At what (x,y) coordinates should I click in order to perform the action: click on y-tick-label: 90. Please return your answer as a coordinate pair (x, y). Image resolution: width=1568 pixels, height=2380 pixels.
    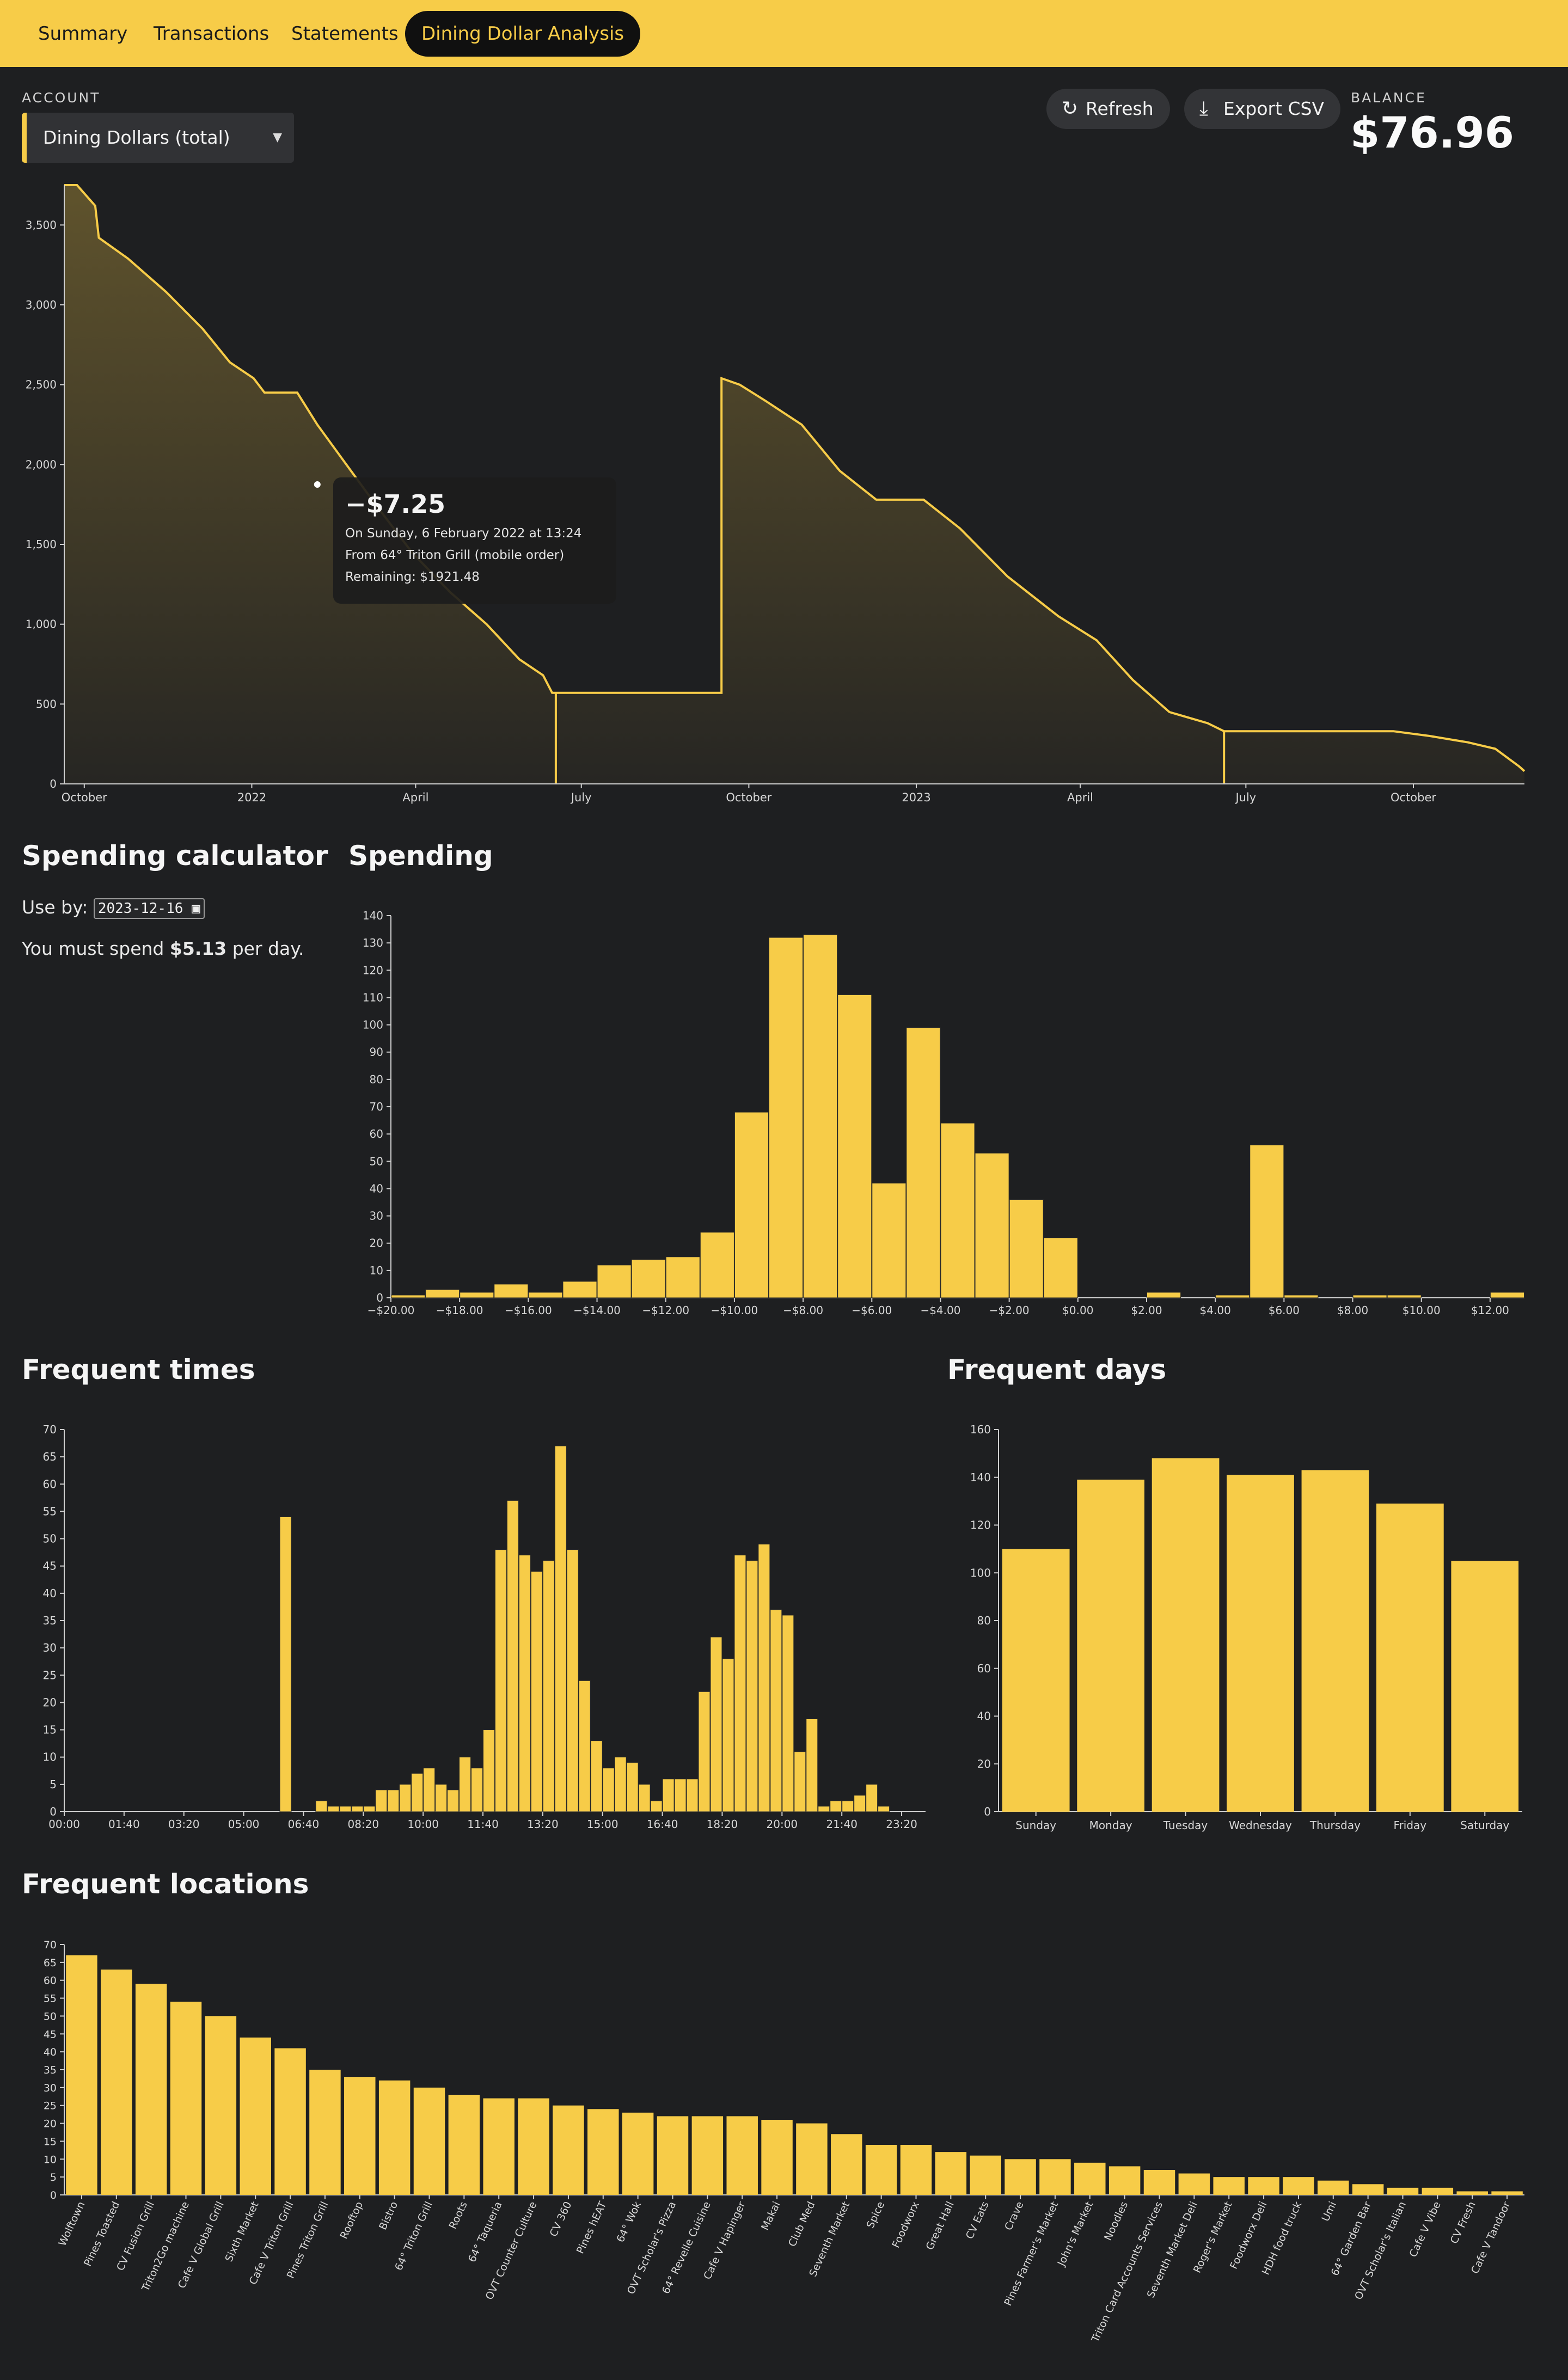
    Looking at the image, I should click on (376, 1052).